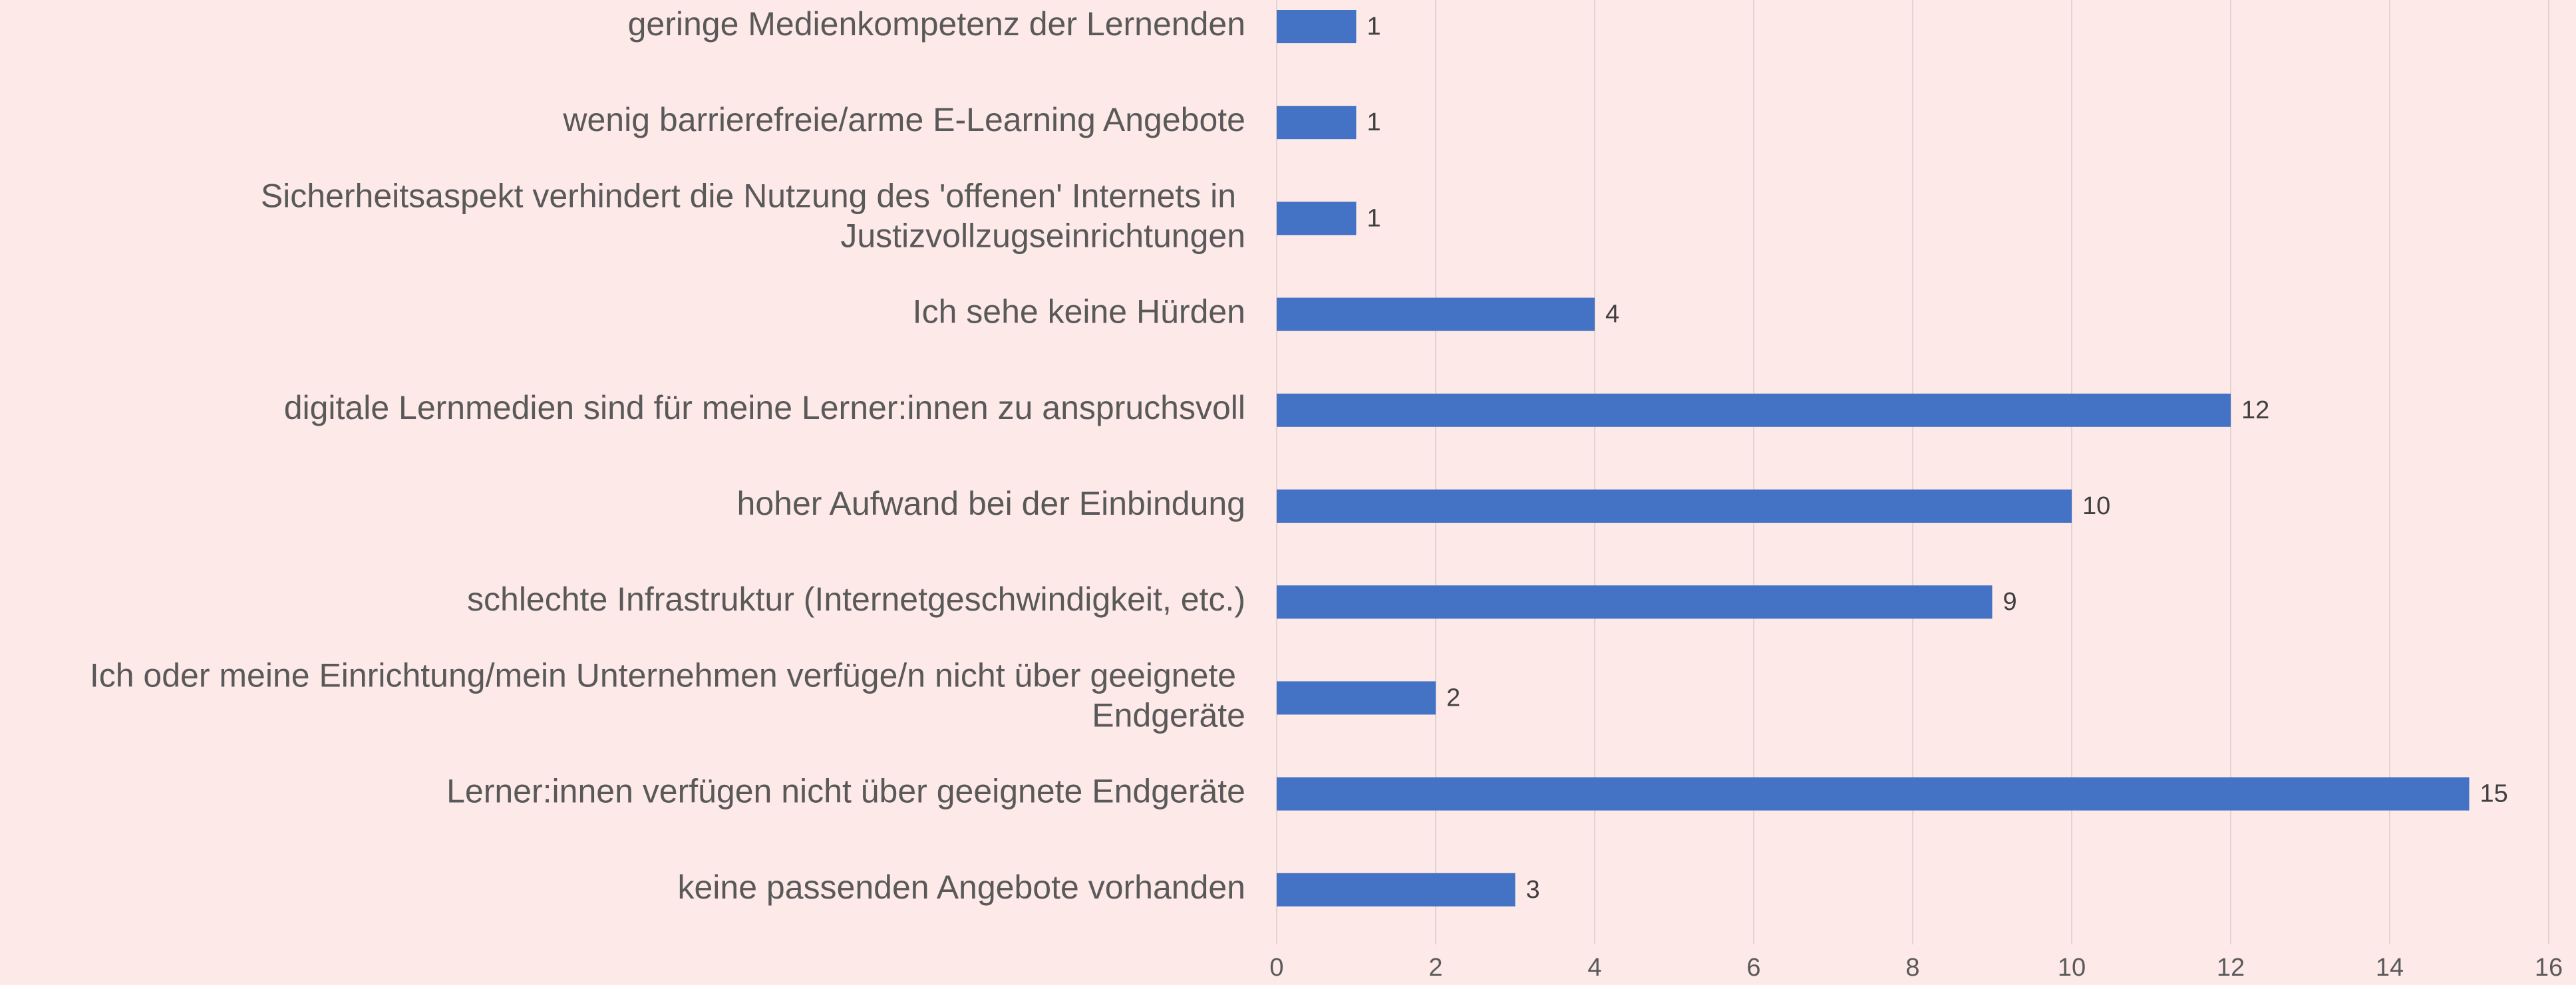 Image resolution: width=2576 pixels, height=985 pixels. What do you see at coordinates (936, 24) in the screenshot?
I see `category-label: geringe Medienkompetenz der Lernenden` at bounding box center [936, 24].